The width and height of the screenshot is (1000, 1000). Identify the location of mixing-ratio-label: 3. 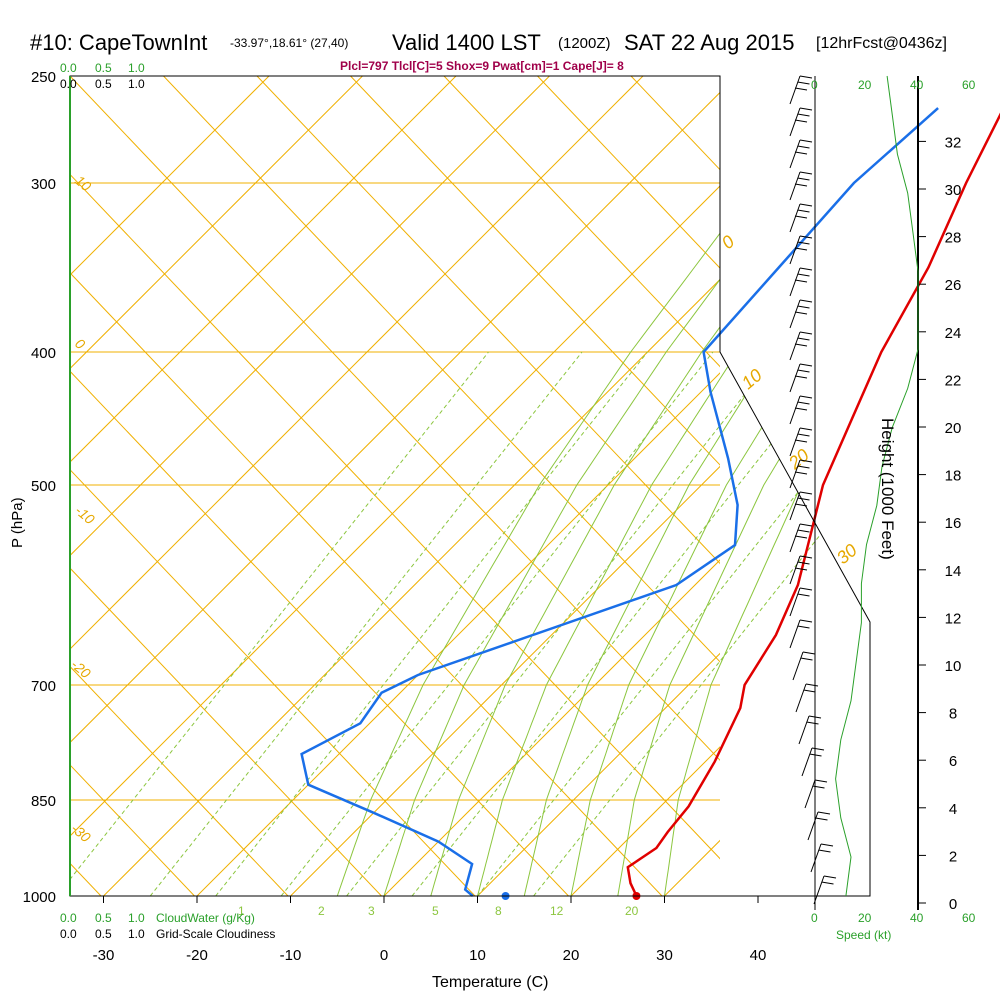
(371, 911).